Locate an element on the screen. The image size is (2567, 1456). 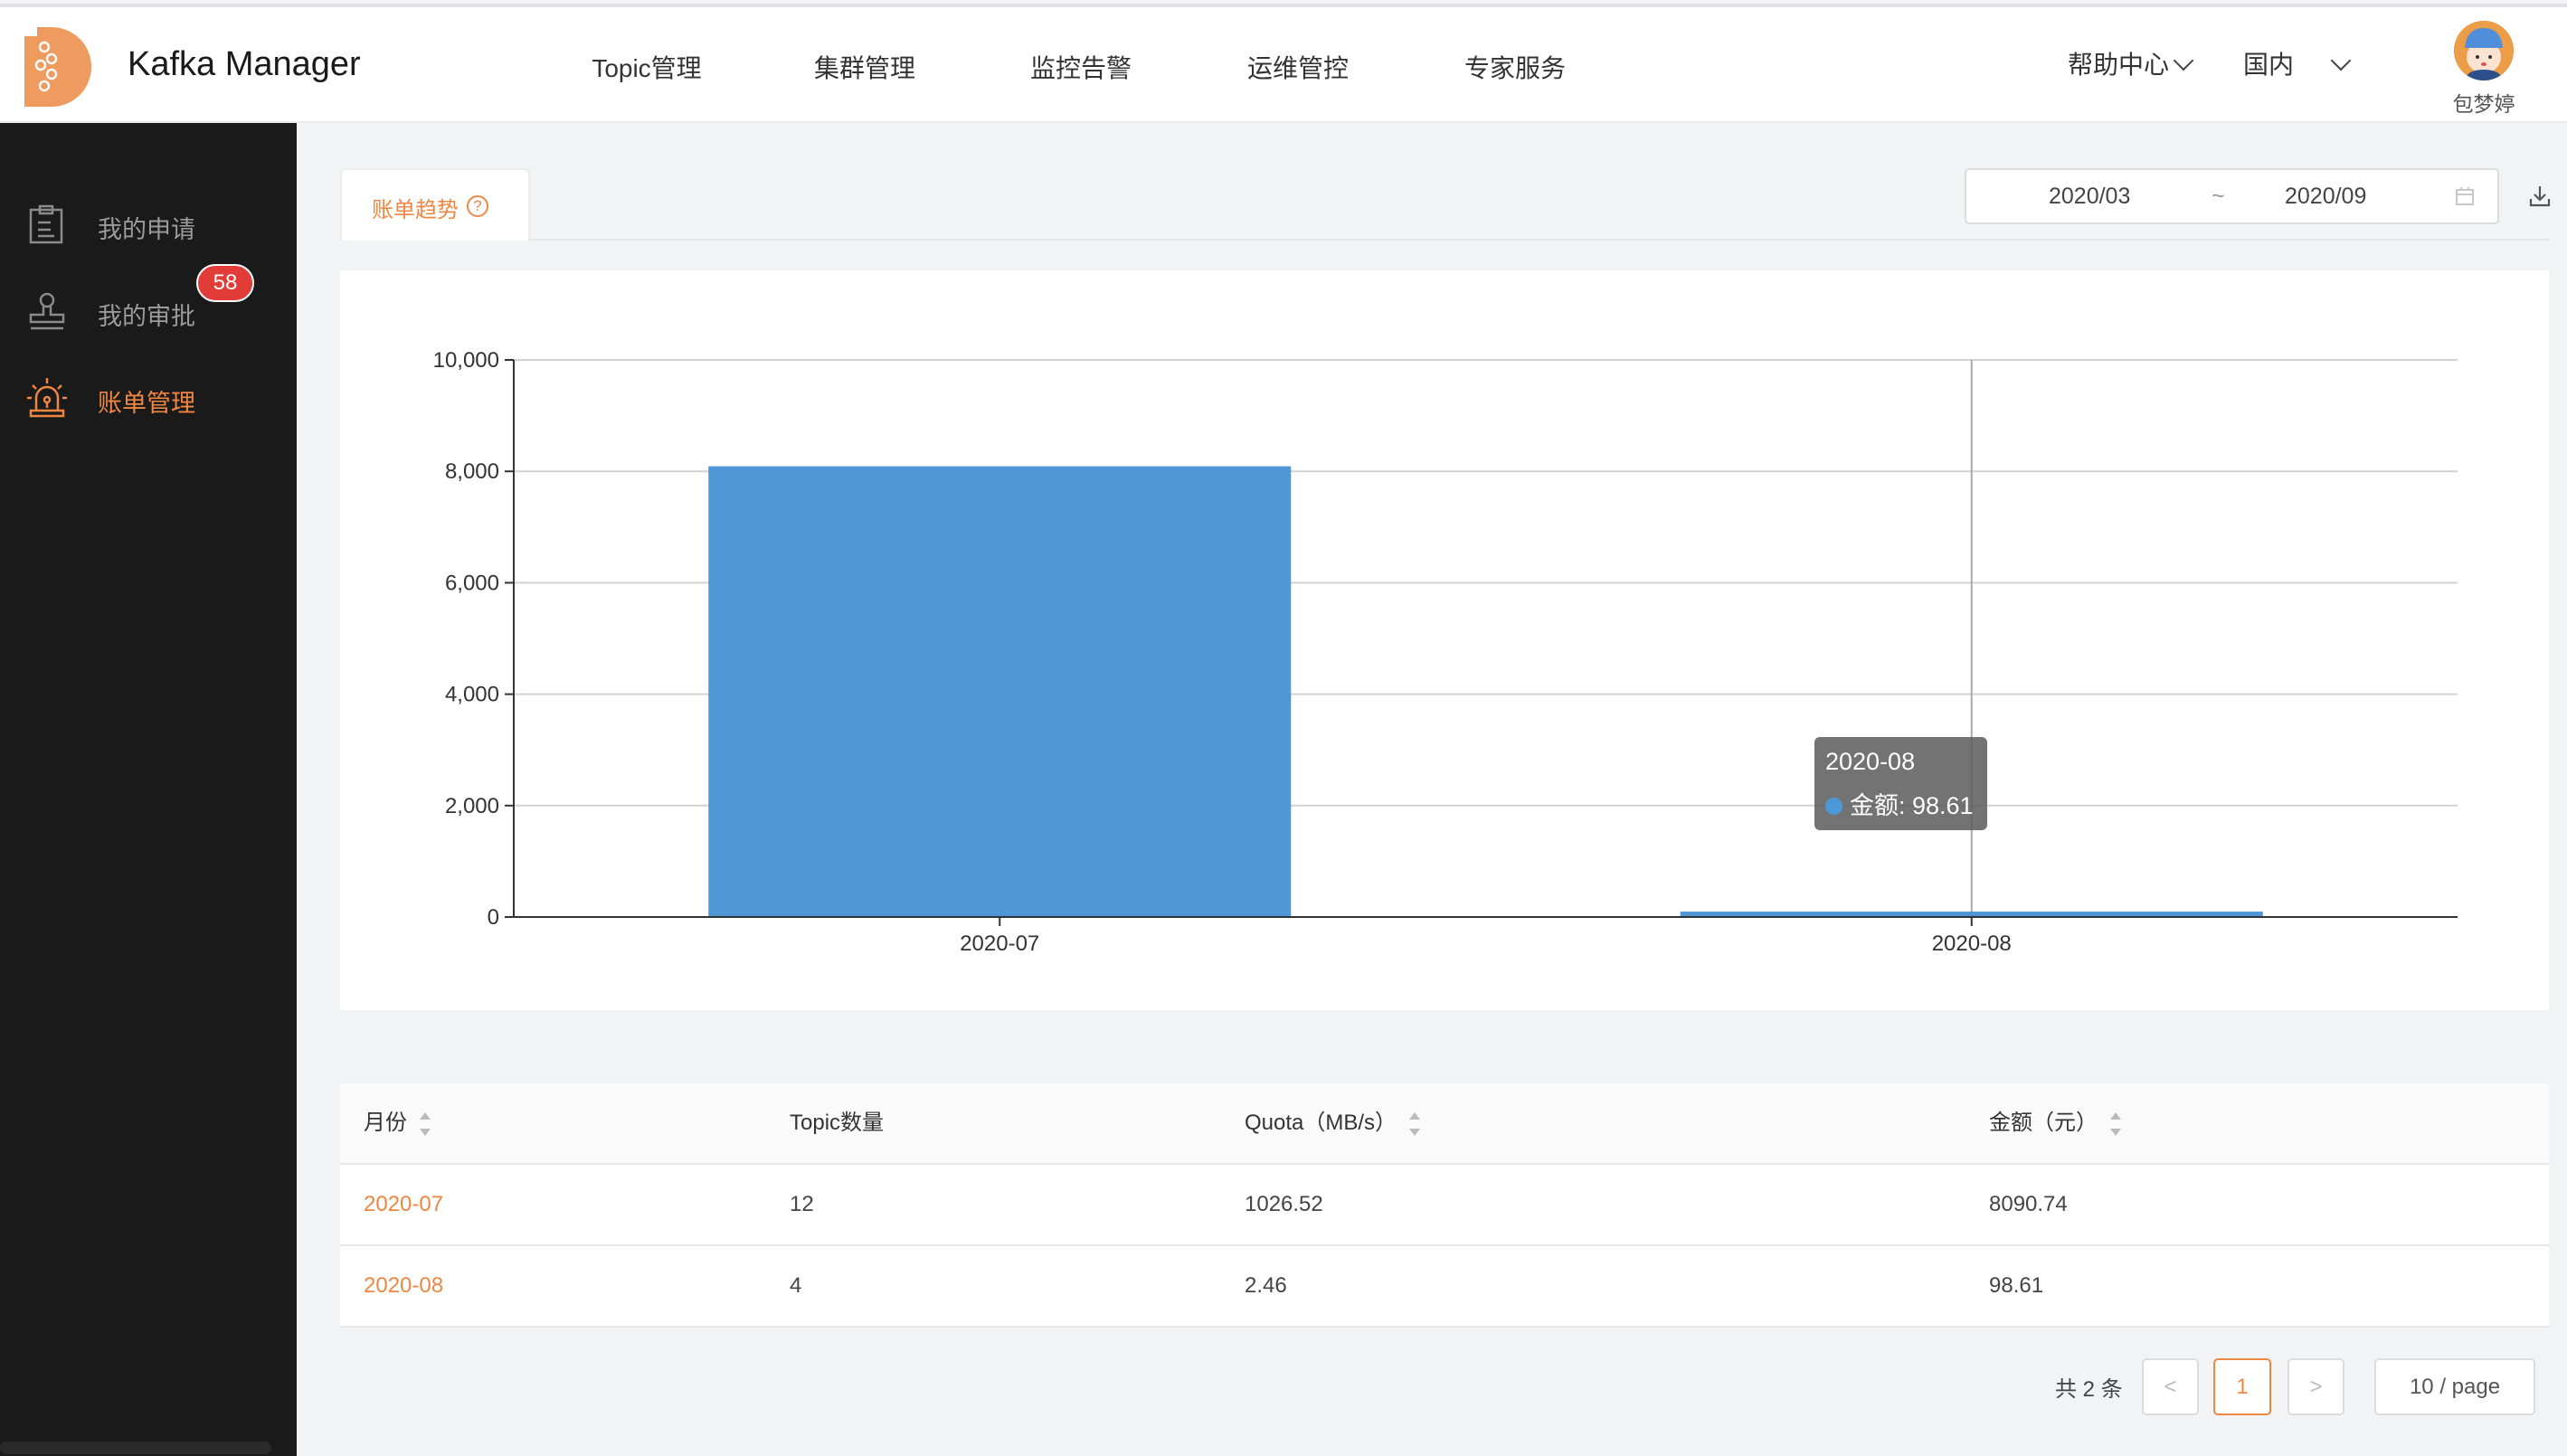
quota-cell: 1026.52 is located at coordinates (1284, 1204).